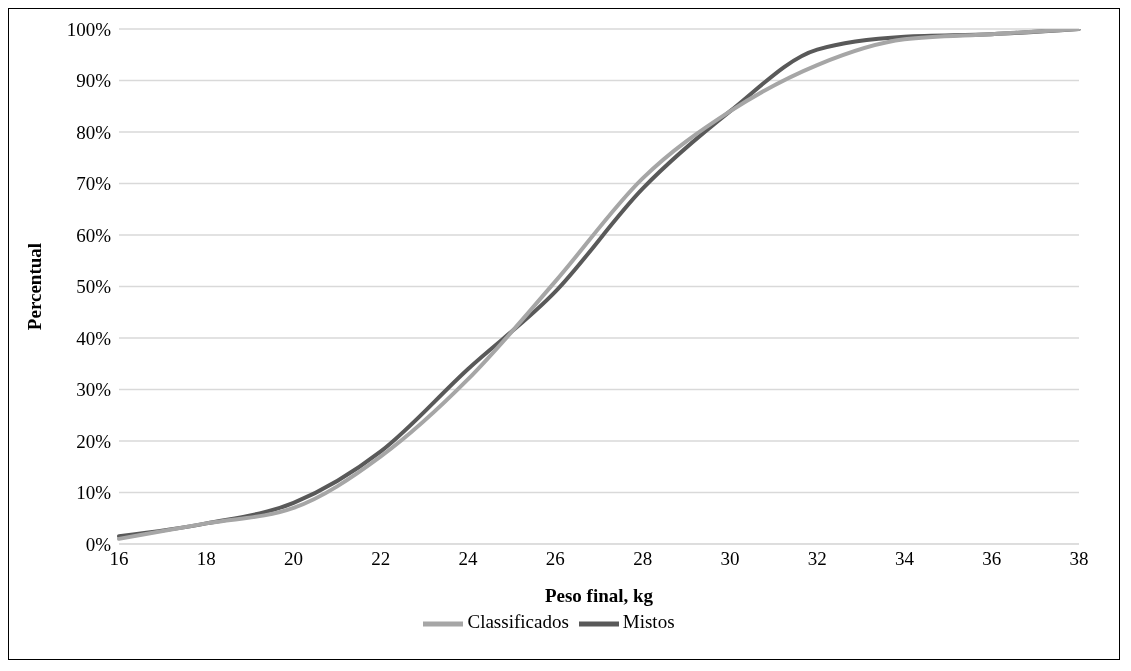 The image size is (1131, 671). I want to click on y-tick-label: 70%, so click(94, 184).